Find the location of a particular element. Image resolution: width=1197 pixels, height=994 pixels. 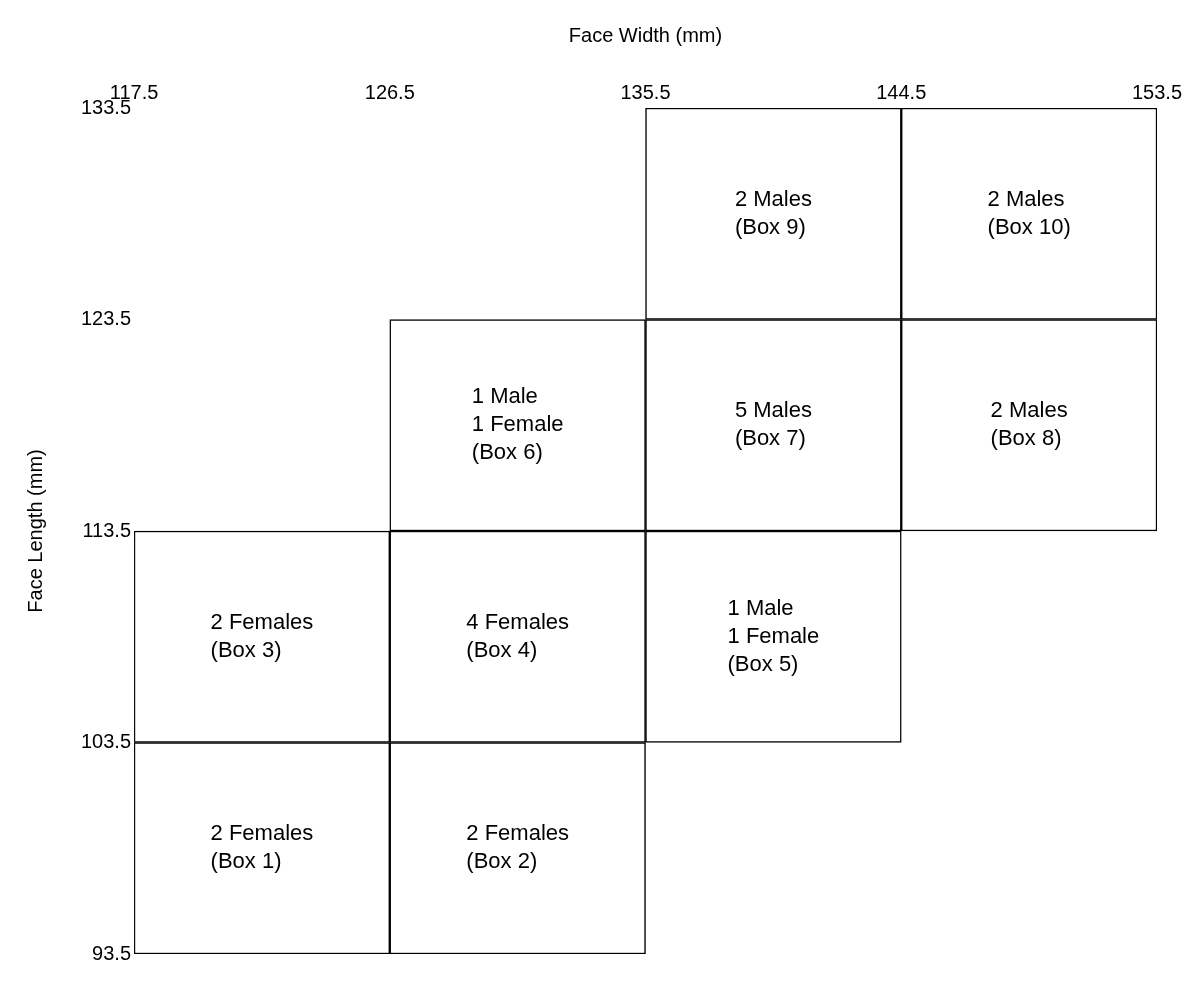

x-tick-label: 126.5 is located at coordinates (389, 91).